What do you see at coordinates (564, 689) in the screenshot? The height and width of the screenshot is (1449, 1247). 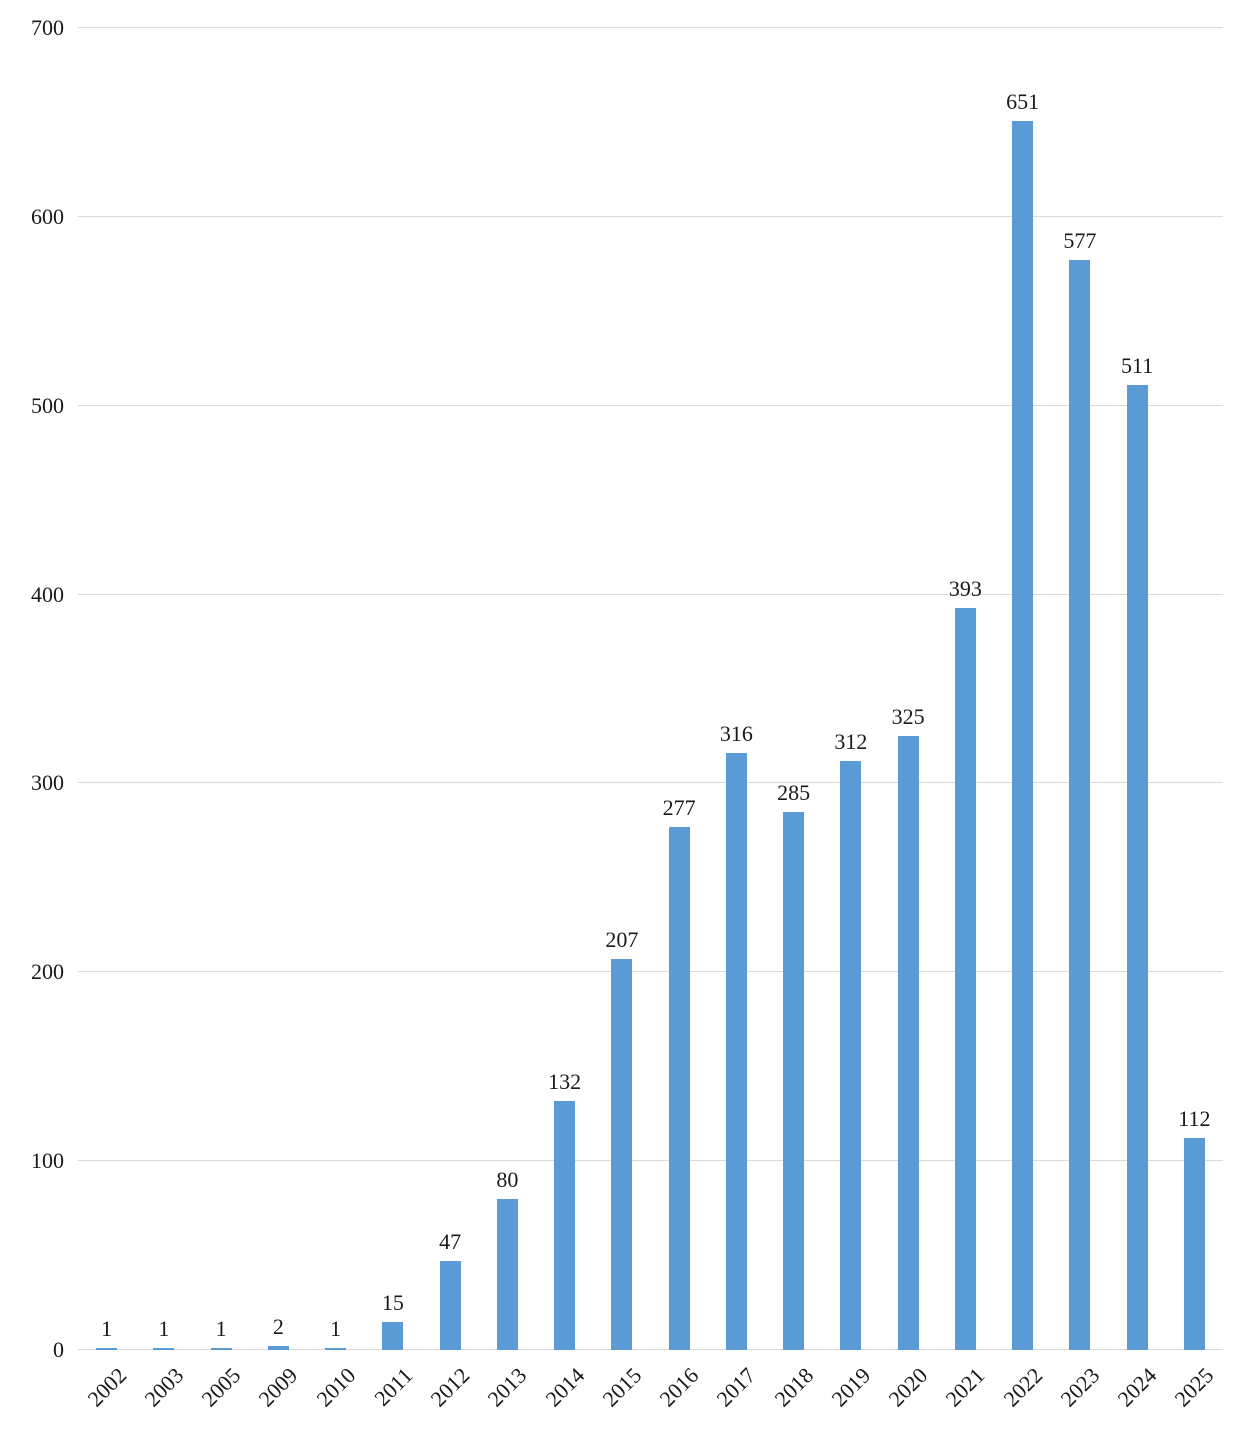 I see `bar-column: 132` at bounding box center [564, 689].